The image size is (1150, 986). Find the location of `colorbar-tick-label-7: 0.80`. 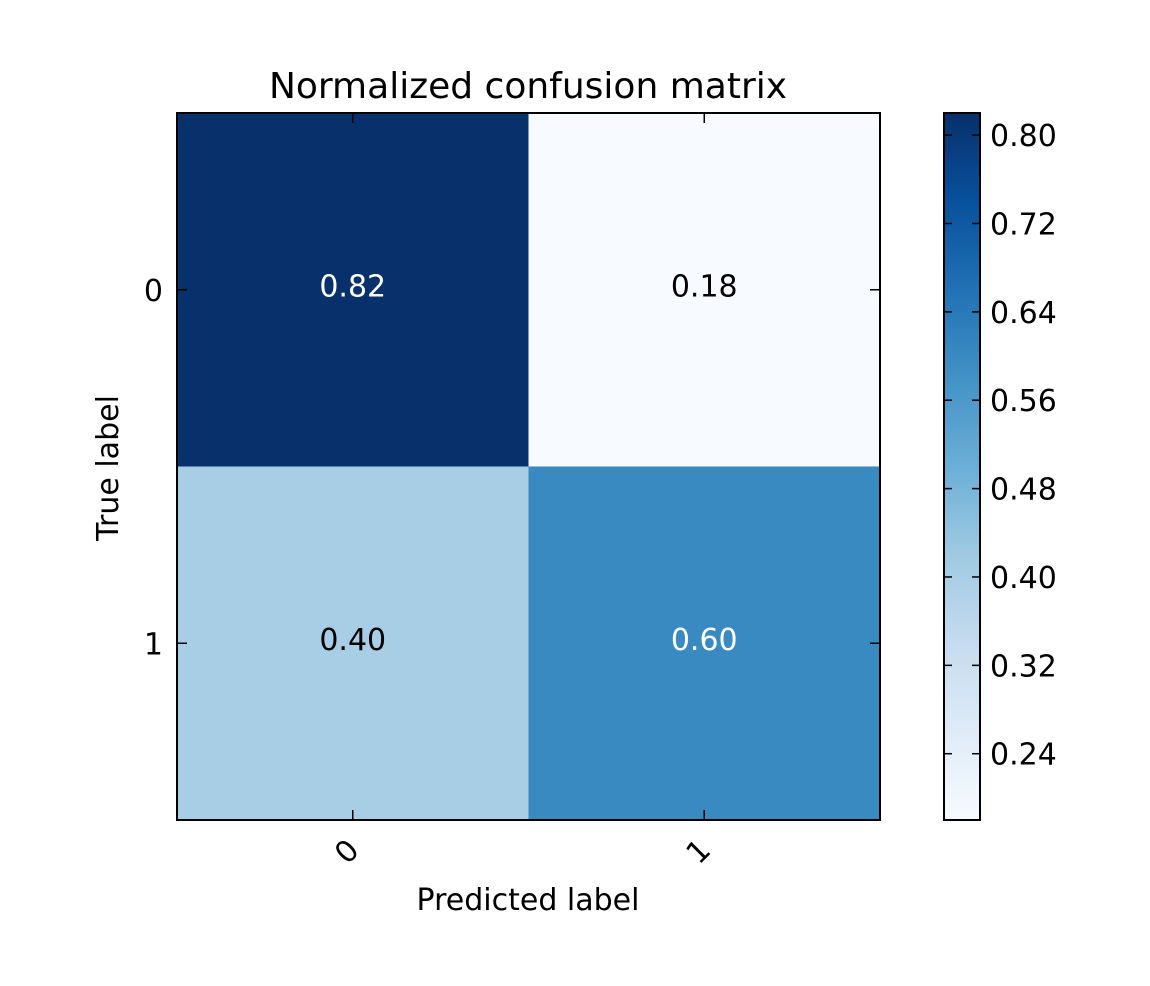

colorbar-tick-label-7: 0.80 is located at coordinates (1023, 136).